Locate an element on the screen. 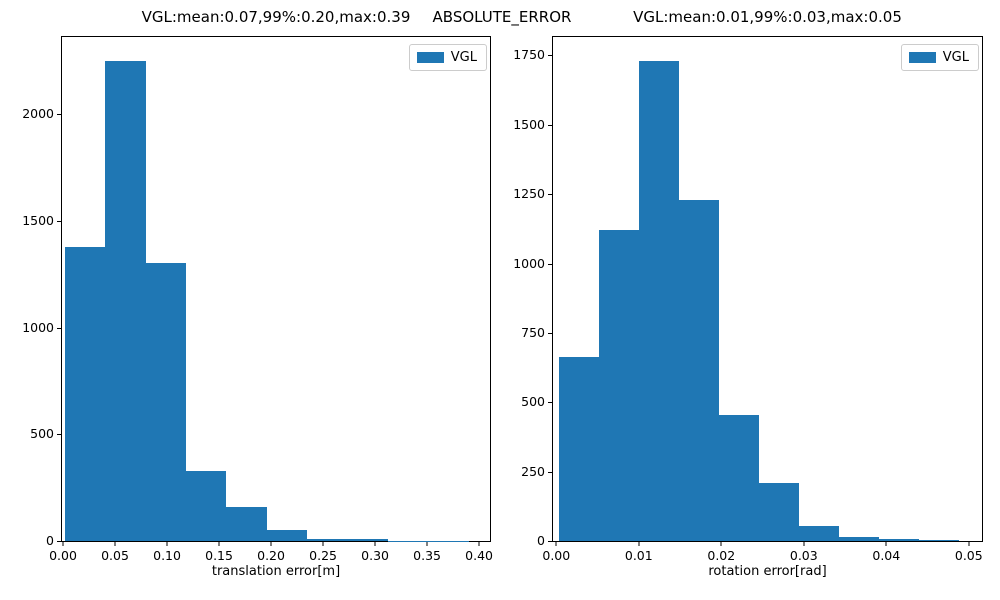 This screenshot has width=1000, height=600. y-tick-label: 1750 is located at coordinates (529, 55).